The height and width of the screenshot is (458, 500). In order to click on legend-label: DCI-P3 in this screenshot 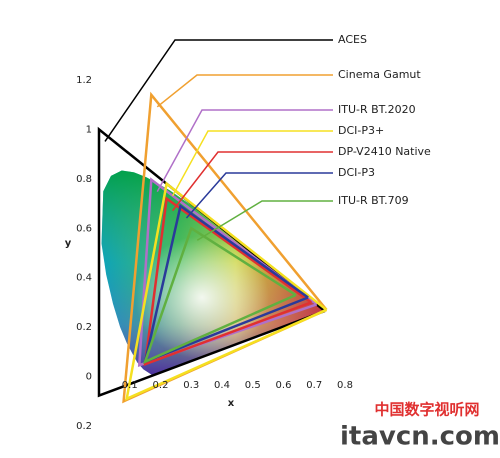, I will do `click(356, 172)`.